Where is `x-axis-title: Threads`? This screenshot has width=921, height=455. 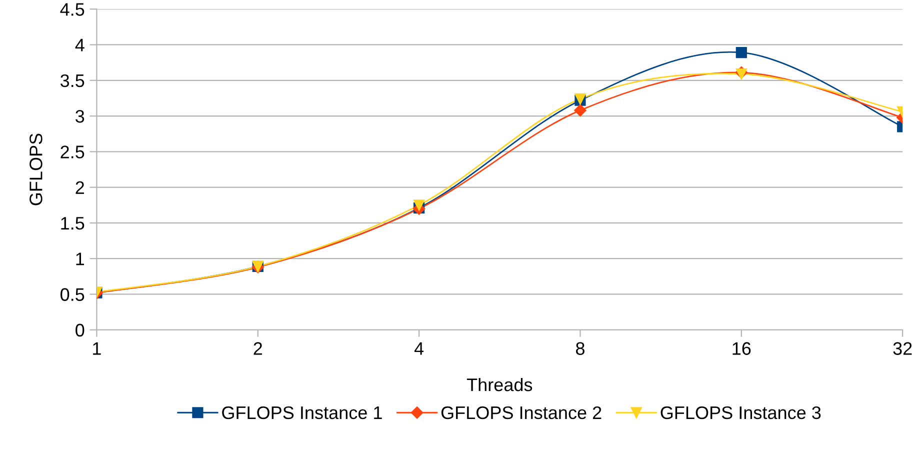
x-axis-title: Threads is located at coordinates (499, 385).